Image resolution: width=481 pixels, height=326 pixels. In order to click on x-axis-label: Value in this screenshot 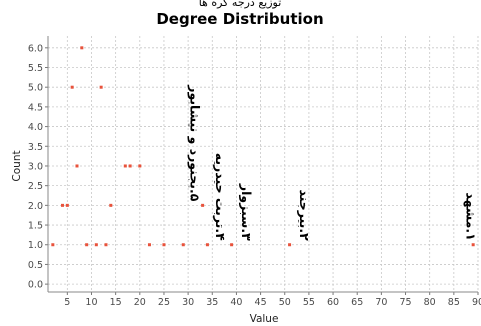, I will do `click(264, 319)`.